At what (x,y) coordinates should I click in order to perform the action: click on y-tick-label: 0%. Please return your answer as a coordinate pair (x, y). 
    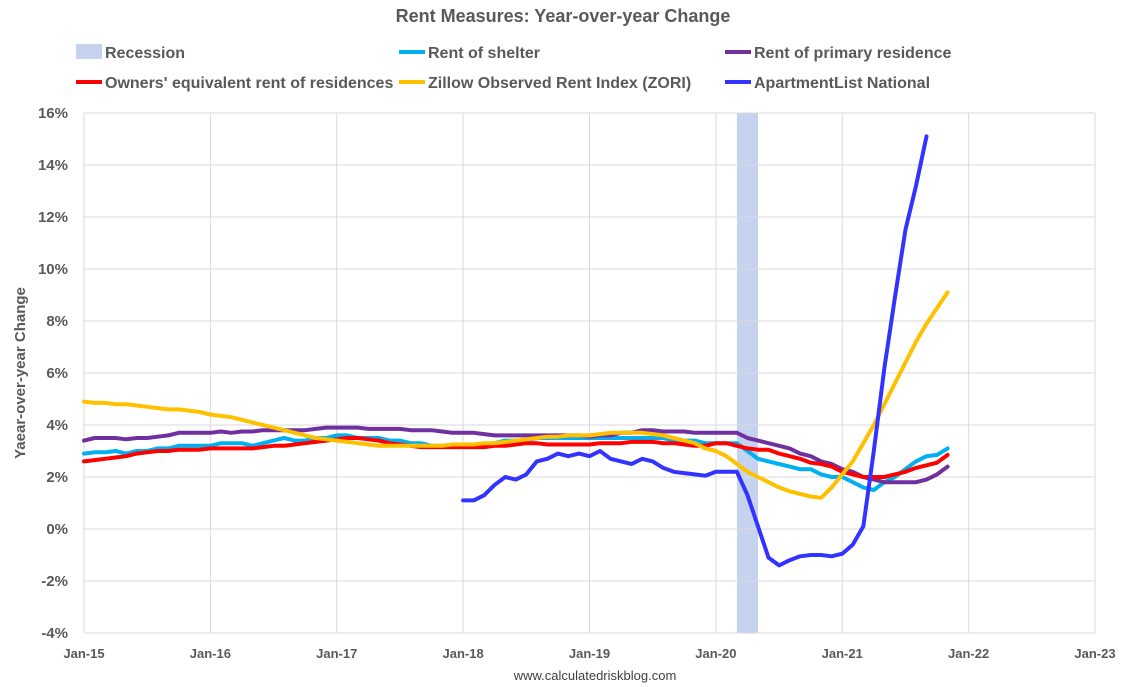
    Looking at the image, I should click on (57, 529).